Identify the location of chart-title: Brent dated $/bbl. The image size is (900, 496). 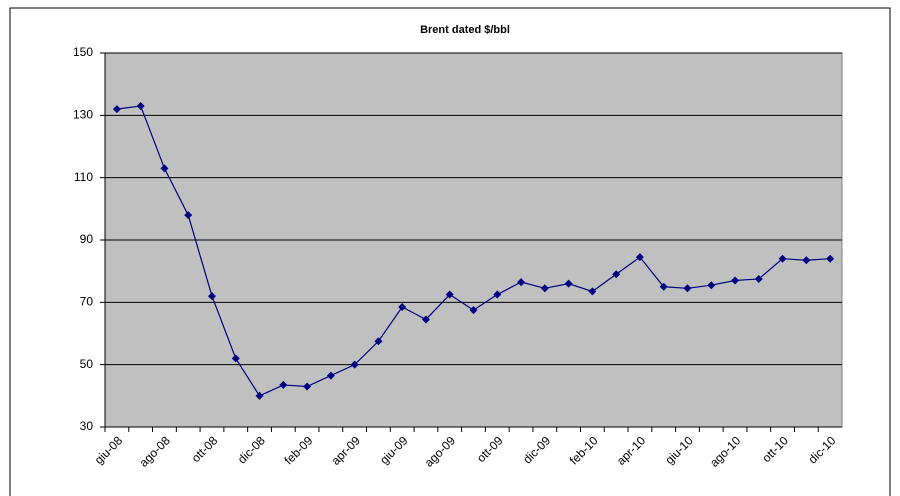
(465, 30).